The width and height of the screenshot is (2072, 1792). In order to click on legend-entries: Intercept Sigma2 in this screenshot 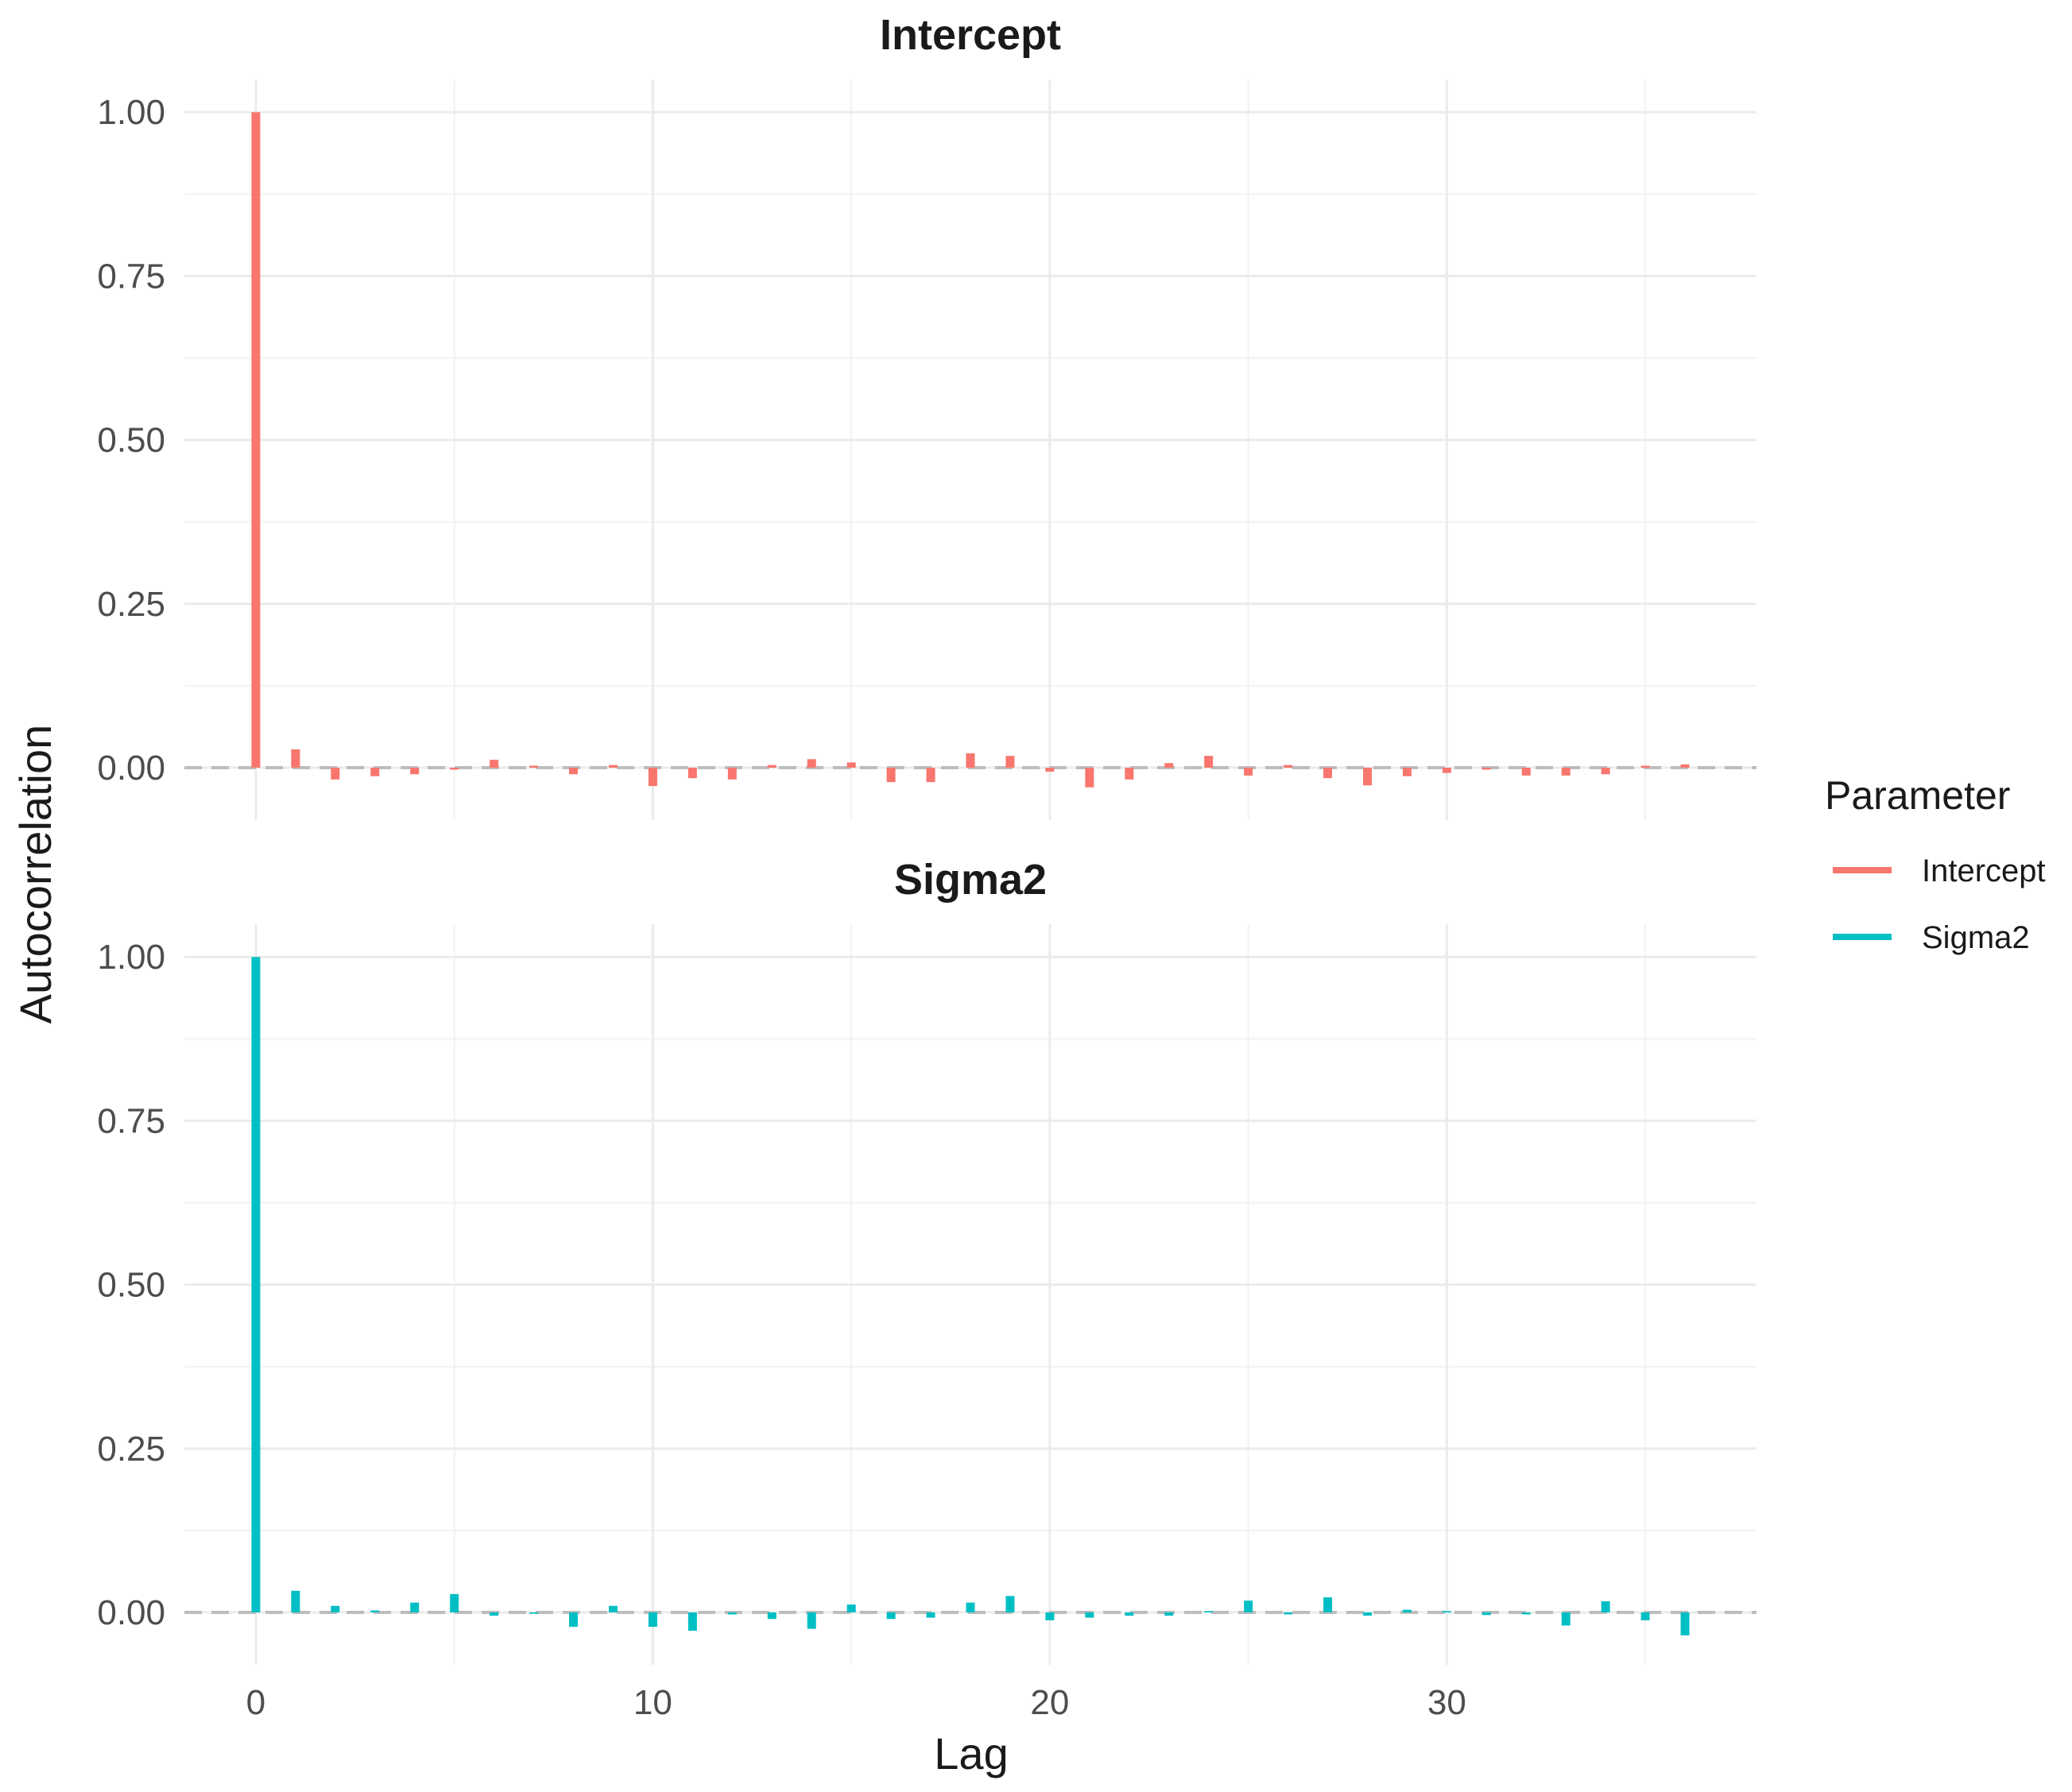, I will do `click(1939, 904)`.